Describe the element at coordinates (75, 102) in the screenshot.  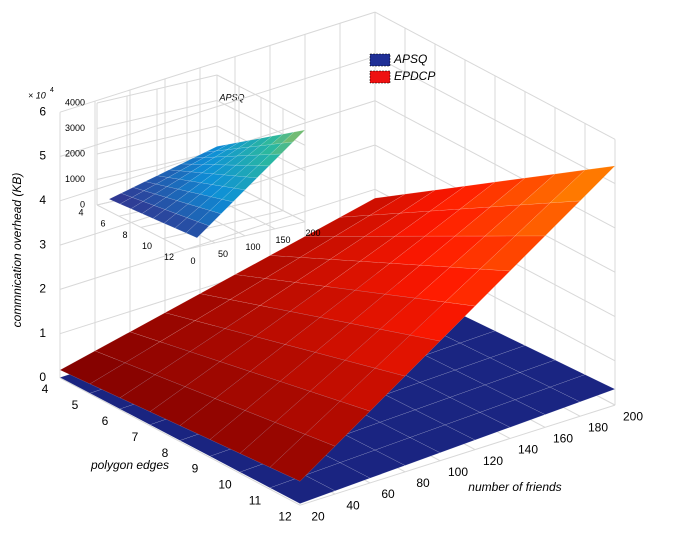
I see `z-tick-label: 4000` at that location.